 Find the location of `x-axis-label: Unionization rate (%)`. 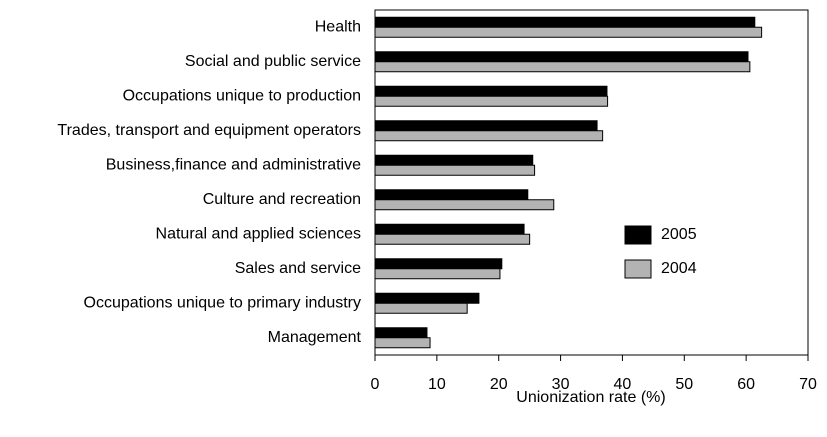

x-axis-label: Unionization rate (%) is located at coordinates (590, 397).